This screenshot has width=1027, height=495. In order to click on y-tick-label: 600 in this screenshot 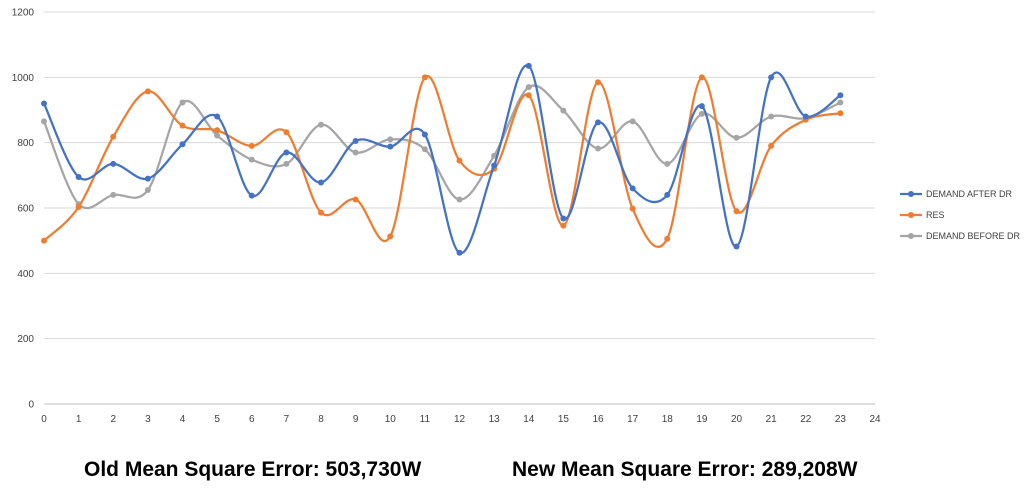, I will do `click(25, 209)`.